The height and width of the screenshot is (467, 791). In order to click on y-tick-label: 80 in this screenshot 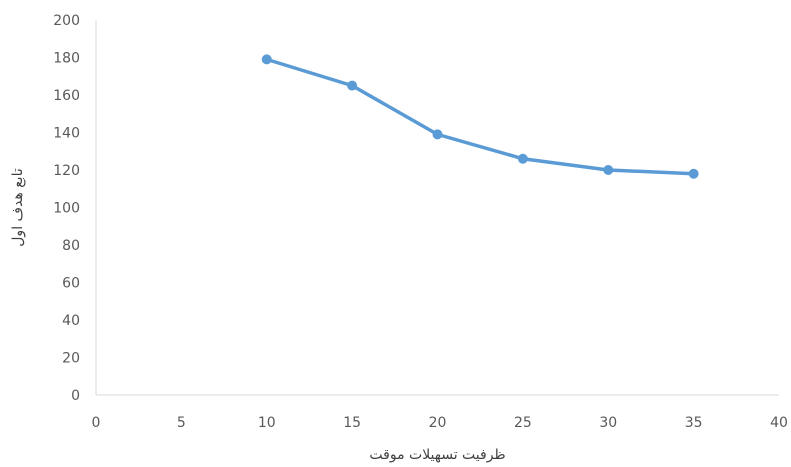, I will do `click(71, 246)`.